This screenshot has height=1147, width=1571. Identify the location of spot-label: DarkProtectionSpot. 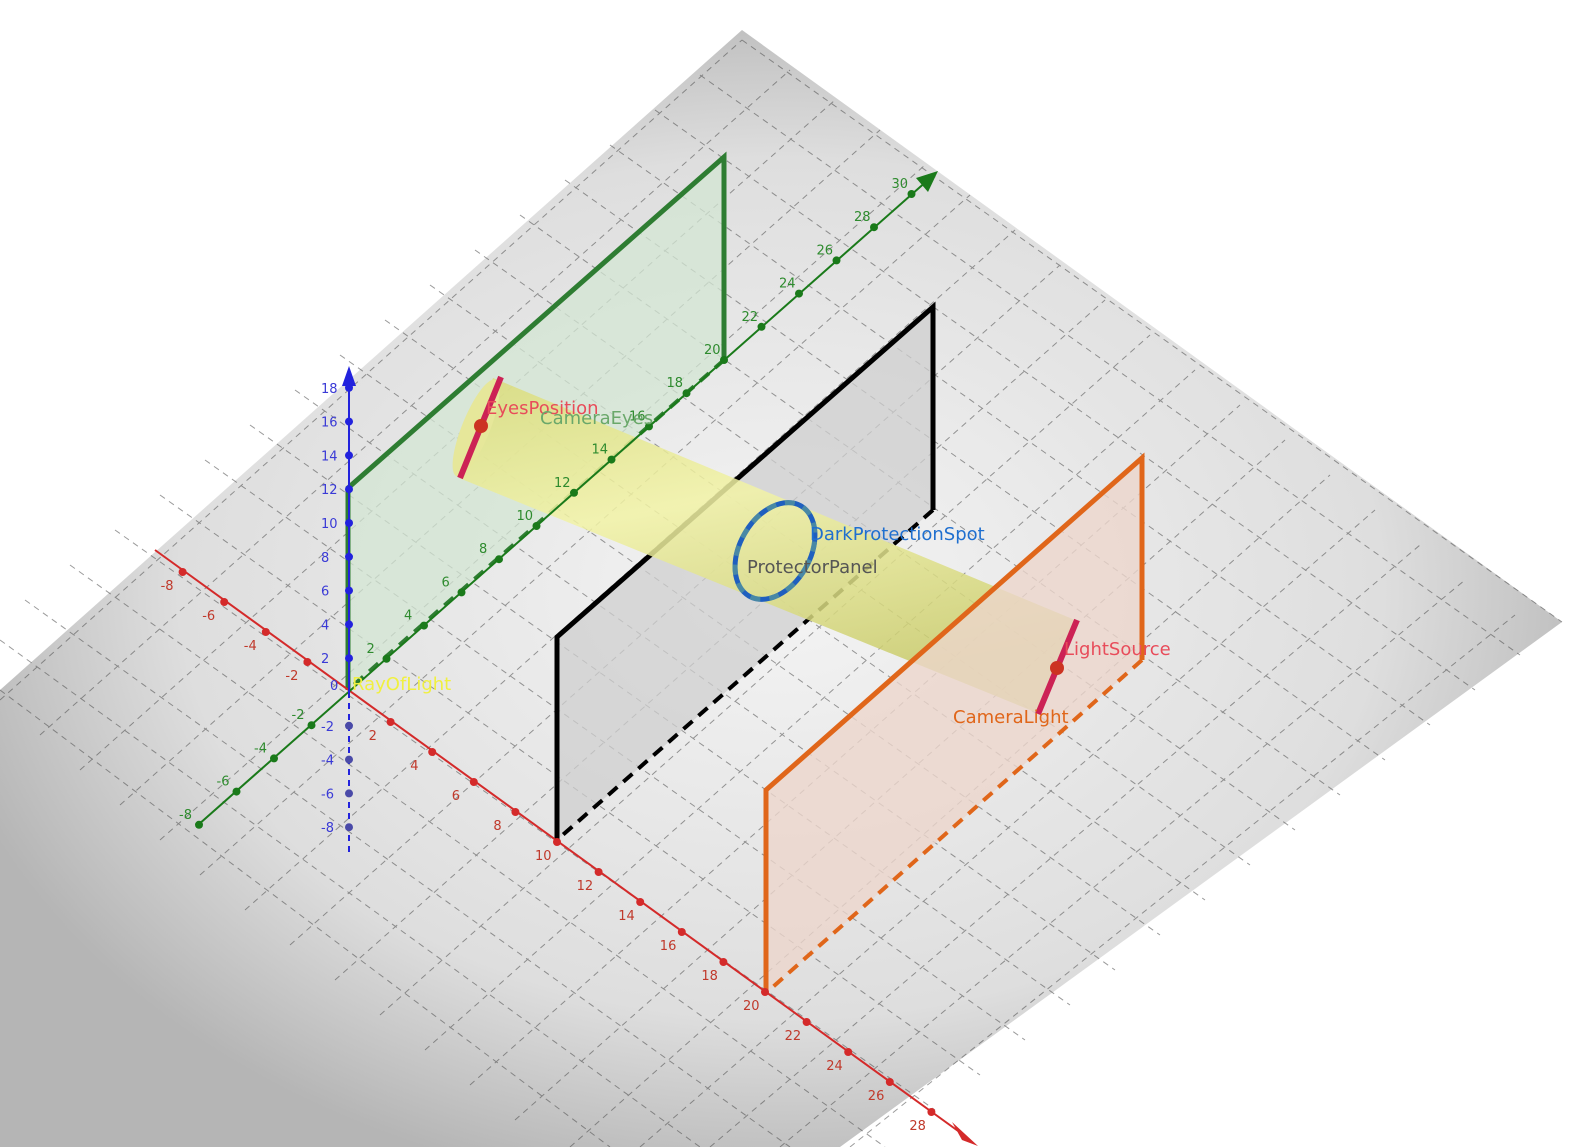
(897, 534).